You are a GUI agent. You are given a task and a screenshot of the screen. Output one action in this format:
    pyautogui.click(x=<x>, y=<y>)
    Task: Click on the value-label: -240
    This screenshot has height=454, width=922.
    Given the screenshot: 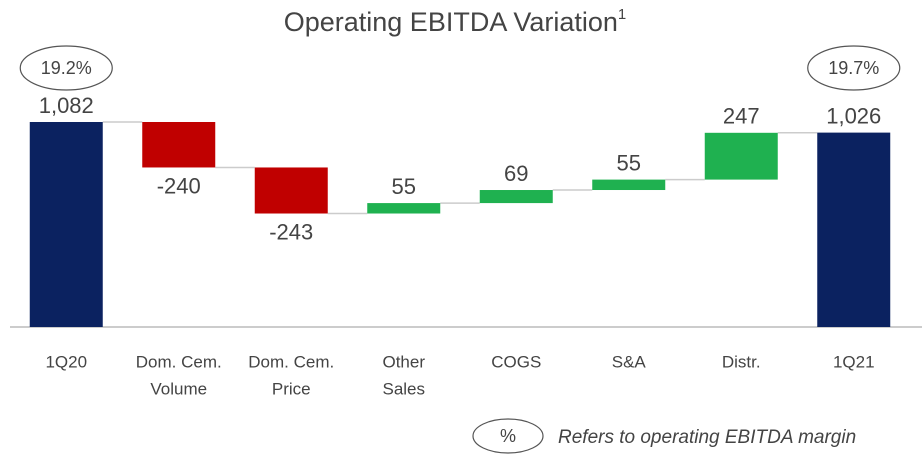 What is the action you would take?
    pyautogui.click(x=179, y=185)
    